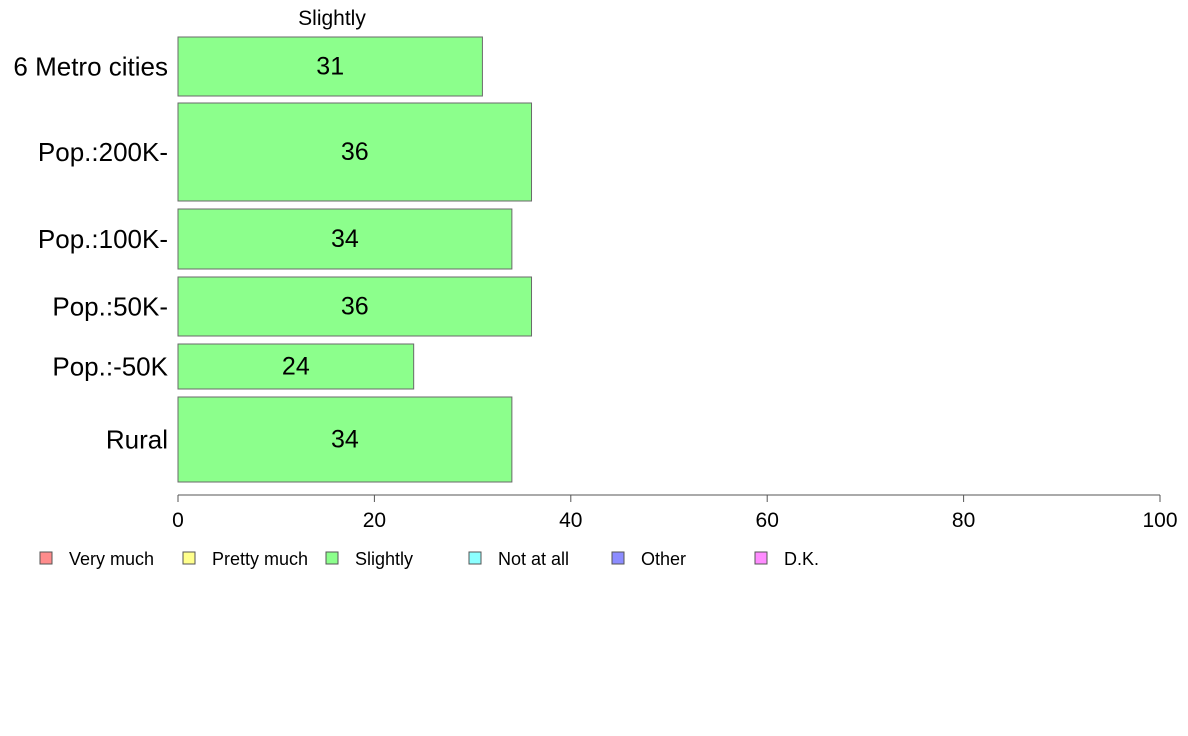  I want to click on x-tick-label: 100, so click(1159, 520).